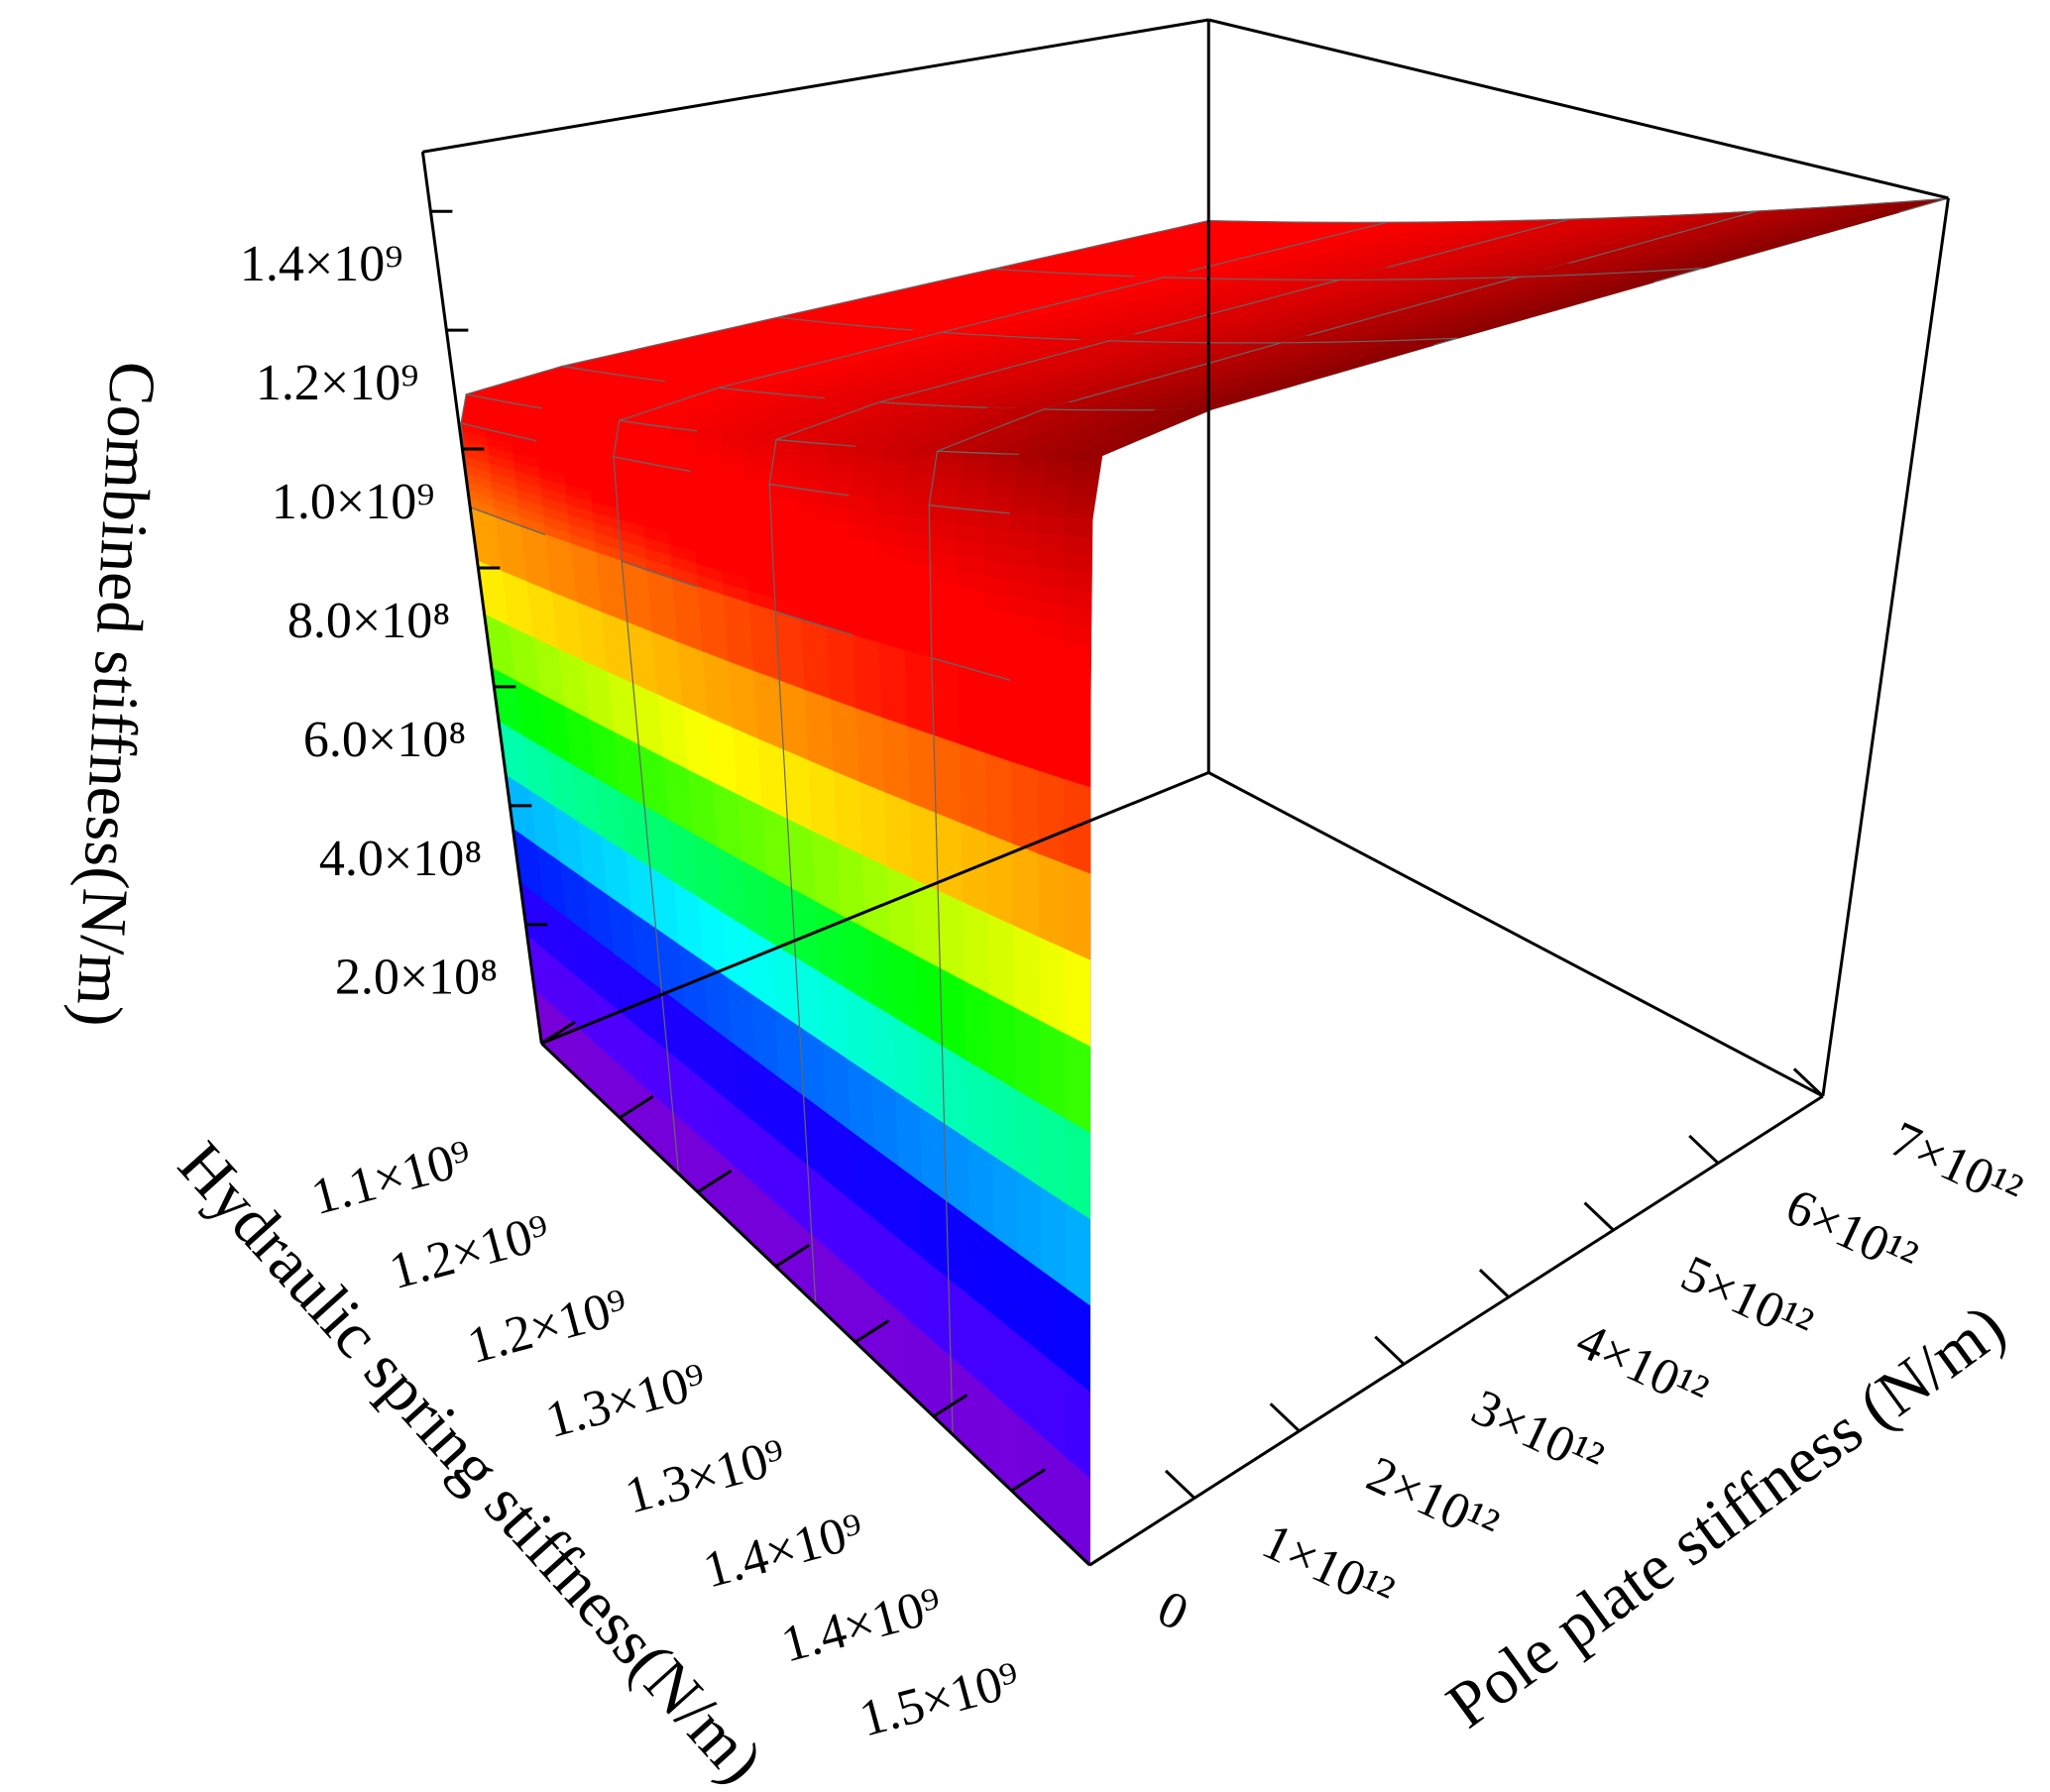 The image size is (2050, 1792). I want to click on y-tick-label: 6×10¹², so click(1851, 1233).